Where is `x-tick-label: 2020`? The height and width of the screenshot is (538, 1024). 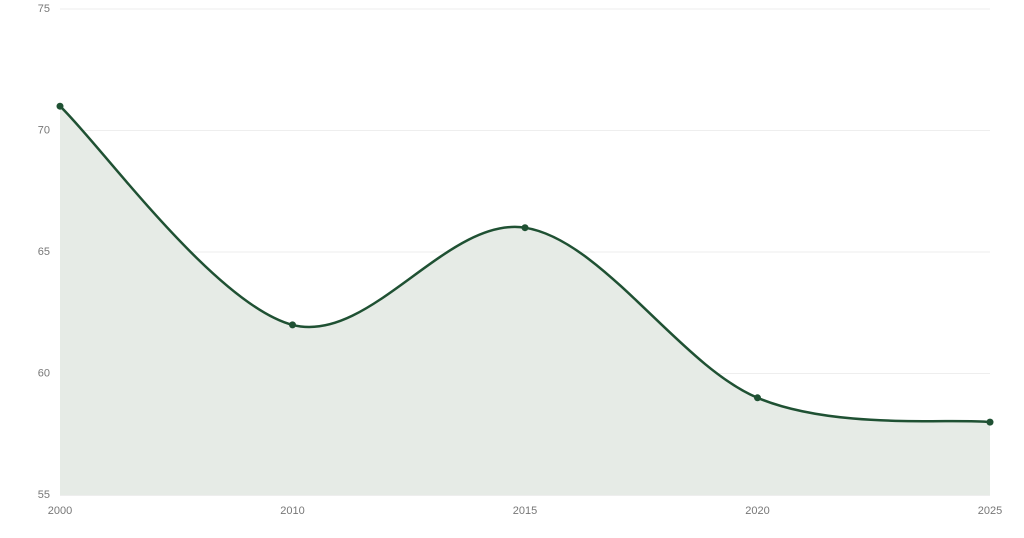
x-tick-label: 2020 is located at coordinates (757, 511).